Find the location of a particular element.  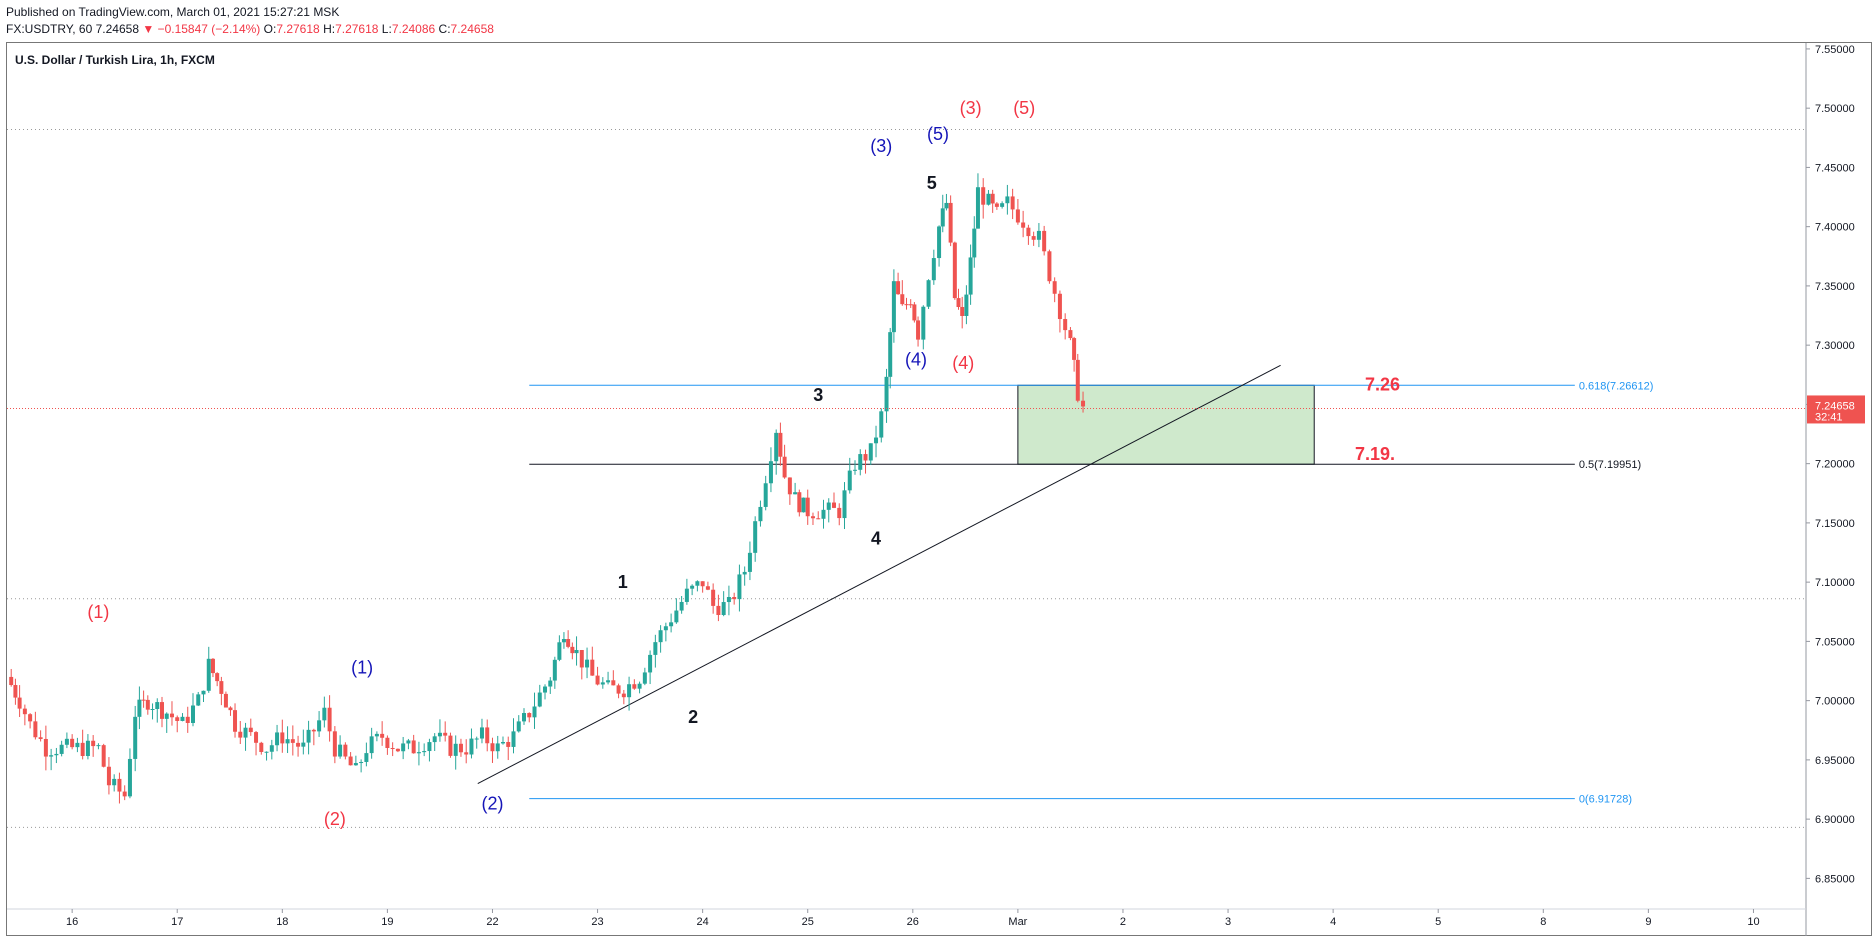

chart-title: U.S. Dollar / Turkish Lira, 1h, FXCM is located at coordinates (115, 60).